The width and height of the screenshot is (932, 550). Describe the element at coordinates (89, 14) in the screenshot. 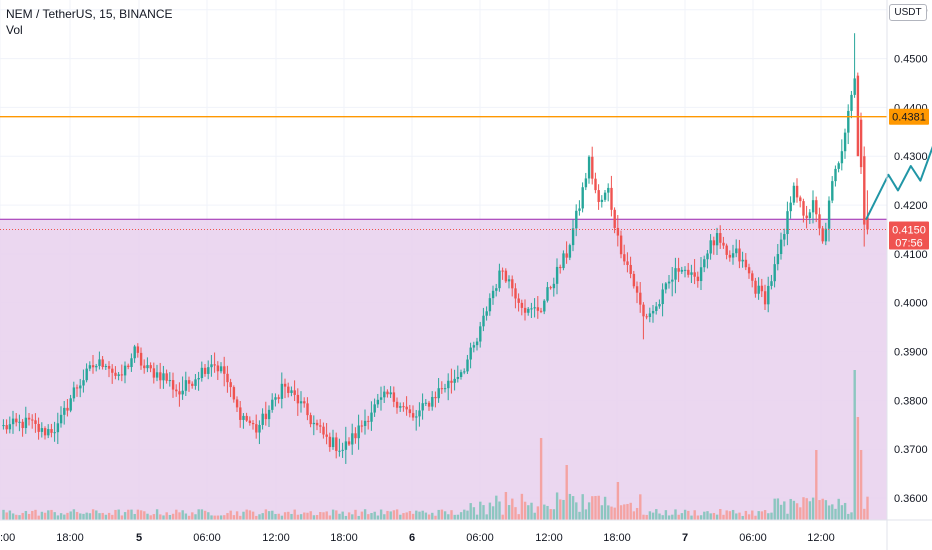

I see `chart-title: NEM / TetherUS, 15, BINANCE` at that location.